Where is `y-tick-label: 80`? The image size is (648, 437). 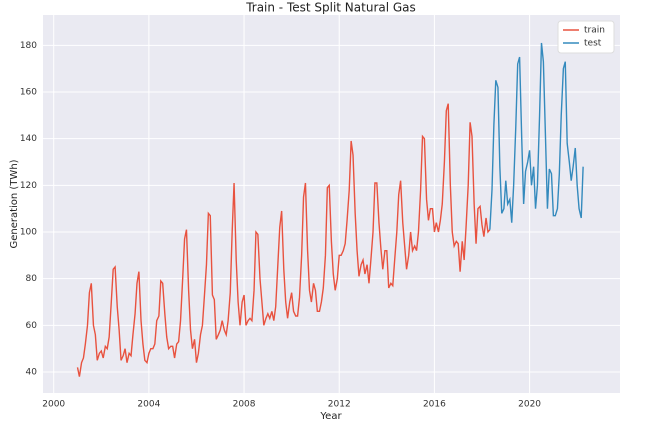 y-tick-label: 80 is located at coordinates (32, 279).